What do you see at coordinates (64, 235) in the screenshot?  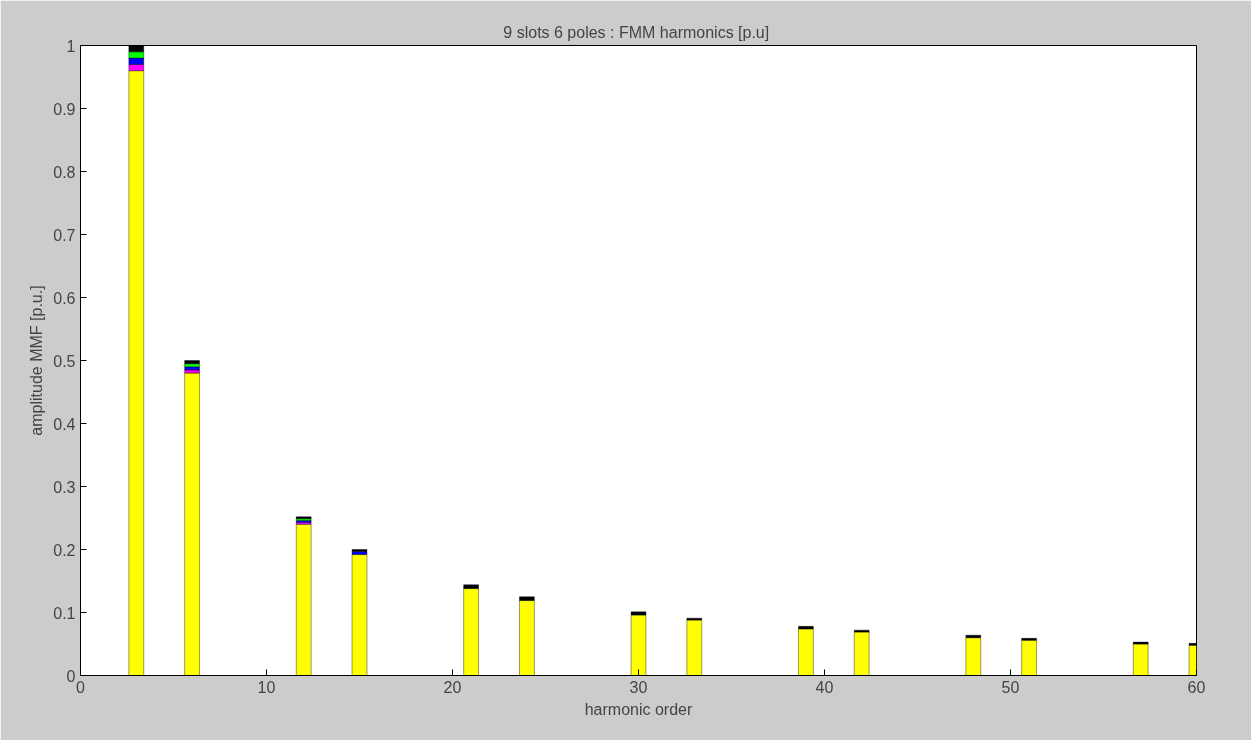 I see `y-tick-label: 0.7` at bounding box center [64, 235].